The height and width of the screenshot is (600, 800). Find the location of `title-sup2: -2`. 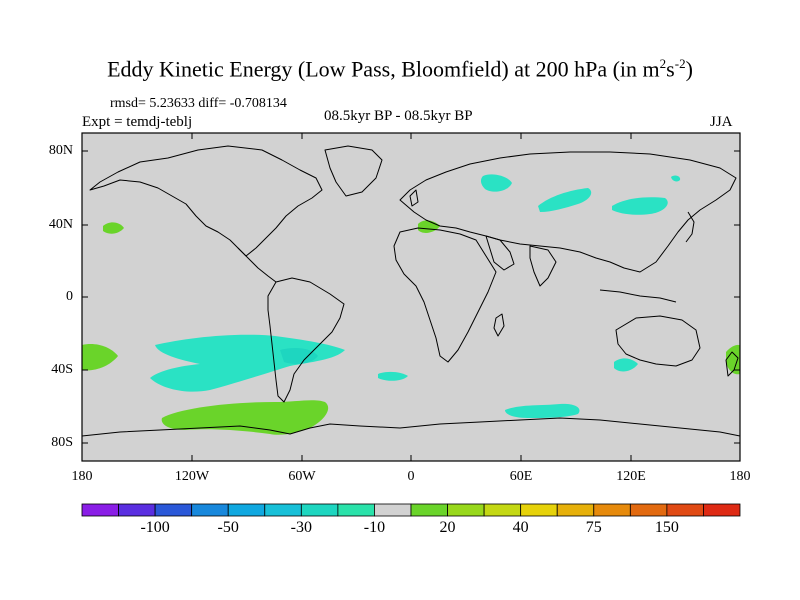

title-sup2: -2 is located at coordinates (680, 63).